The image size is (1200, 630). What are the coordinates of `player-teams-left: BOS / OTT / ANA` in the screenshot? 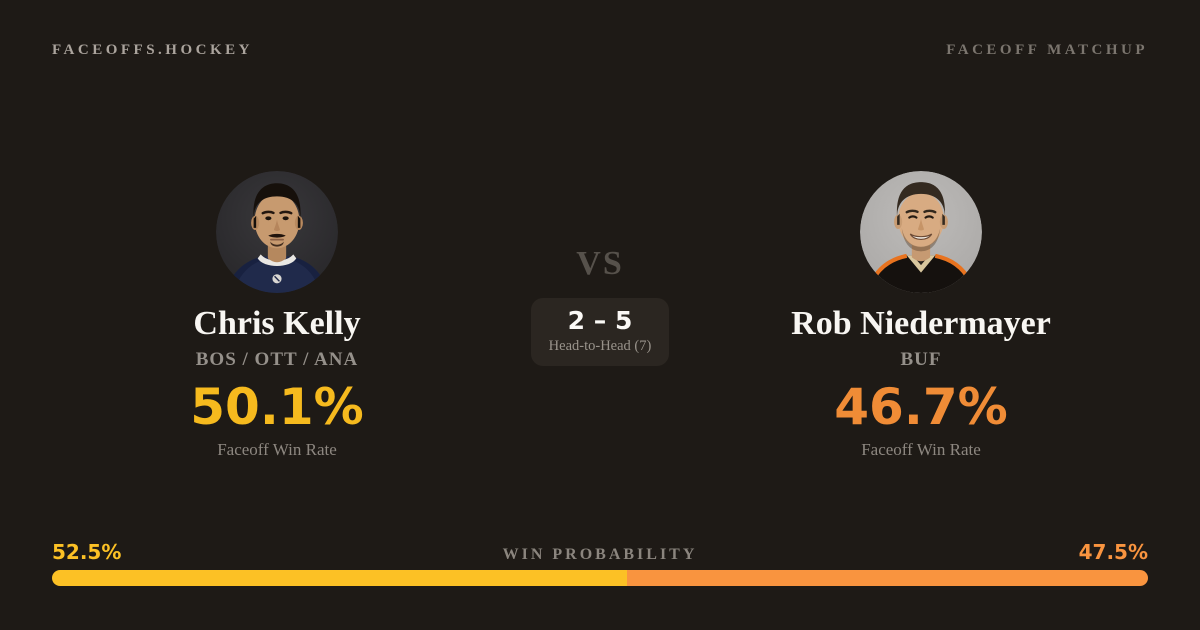 It's located at (277, 359).